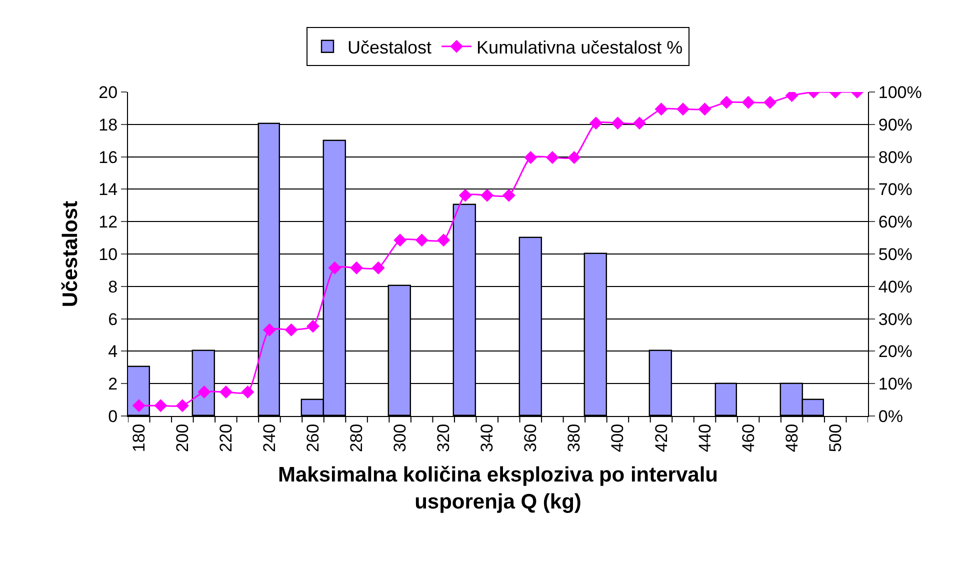 Image resolution: width=954 pixels, height=579 pixels. Describe the element at coordinates (108, 190) in the screenshot. I see `y-tick-label: 14` at that location.